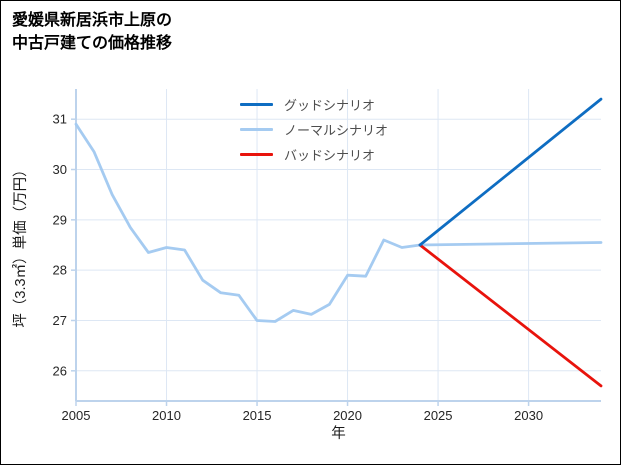  What do you see at coordinates (60, 219) in the screenshot?
I see `y-tick-label: 29` at bounding box center [60, 219].